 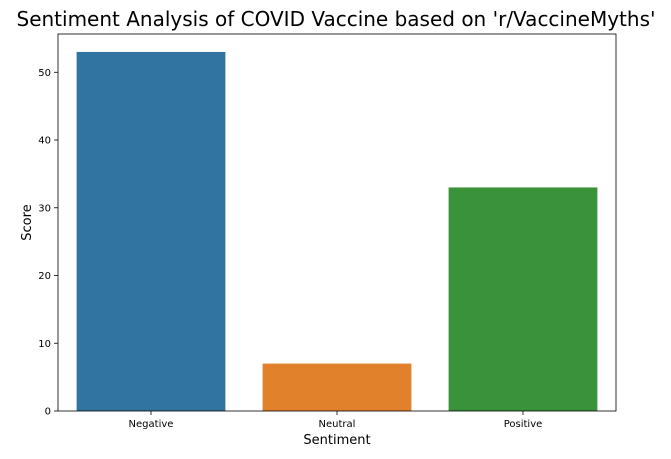 What do you see at coordinates (336, 440) in the screenshot?
I see `x-axis-label: Sentiment` at bounding box center [336, 440].